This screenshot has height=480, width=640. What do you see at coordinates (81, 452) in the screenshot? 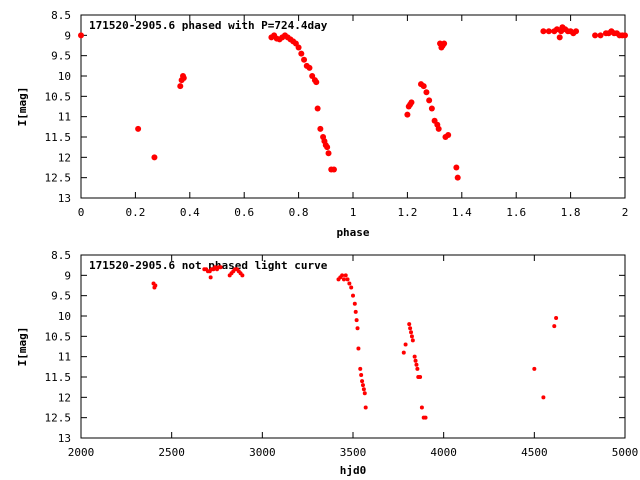
I see `x-tick-label: 2000` at bounding box center [81, 452].